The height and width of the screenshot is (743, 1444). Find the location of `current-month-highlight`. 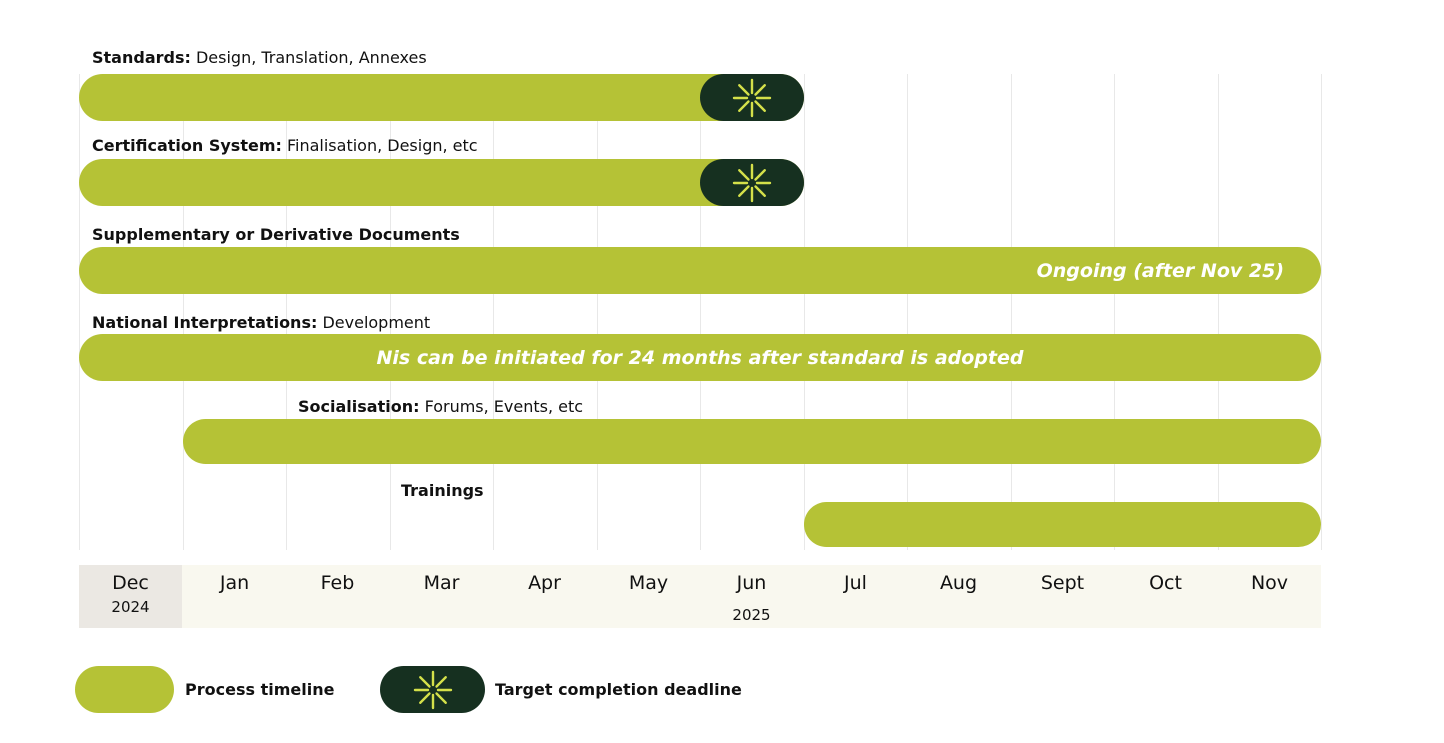

current-month-highlight is located at coordinates (130, 596).